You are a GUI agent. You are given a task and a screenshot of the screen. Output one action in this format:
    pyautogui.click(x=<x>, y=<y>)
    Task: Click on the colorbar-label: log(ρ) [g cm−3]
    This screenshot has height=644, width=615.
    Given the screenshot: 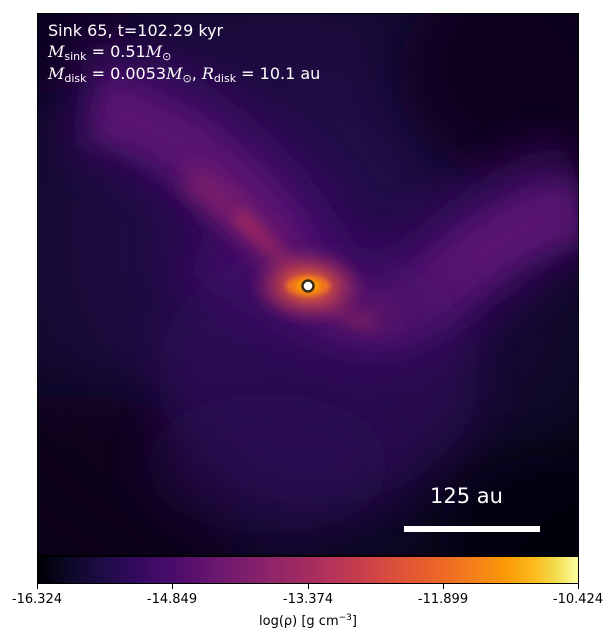 What is the action you would take?
    pyautogui.click(x=308, y=621)
    